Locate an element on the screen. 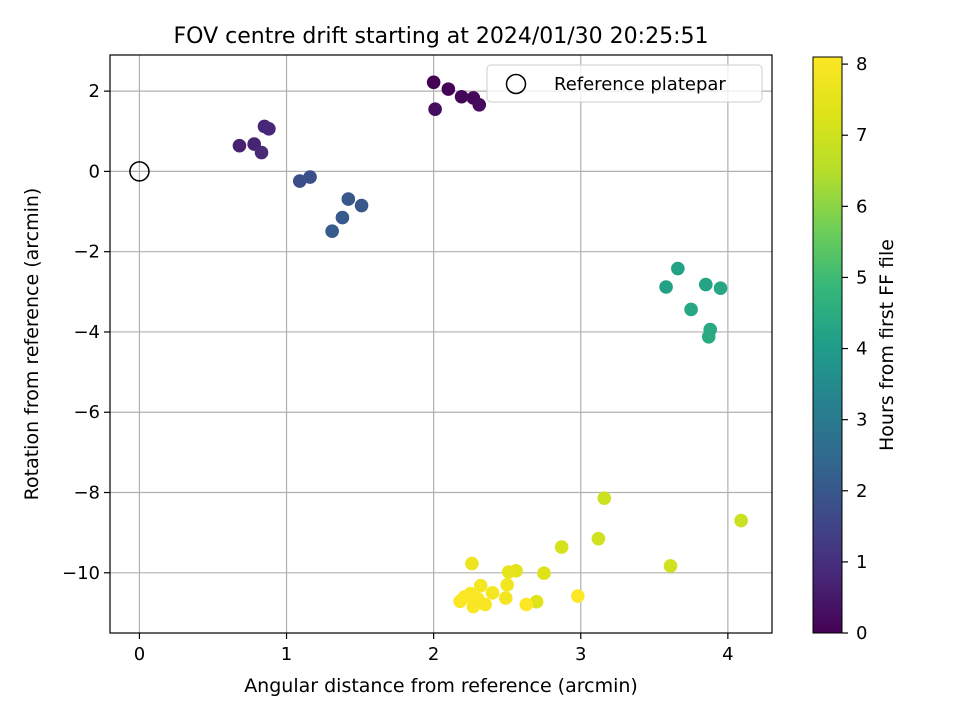  colorbar-tick-label: 1 is located at coordinates (861, 562).